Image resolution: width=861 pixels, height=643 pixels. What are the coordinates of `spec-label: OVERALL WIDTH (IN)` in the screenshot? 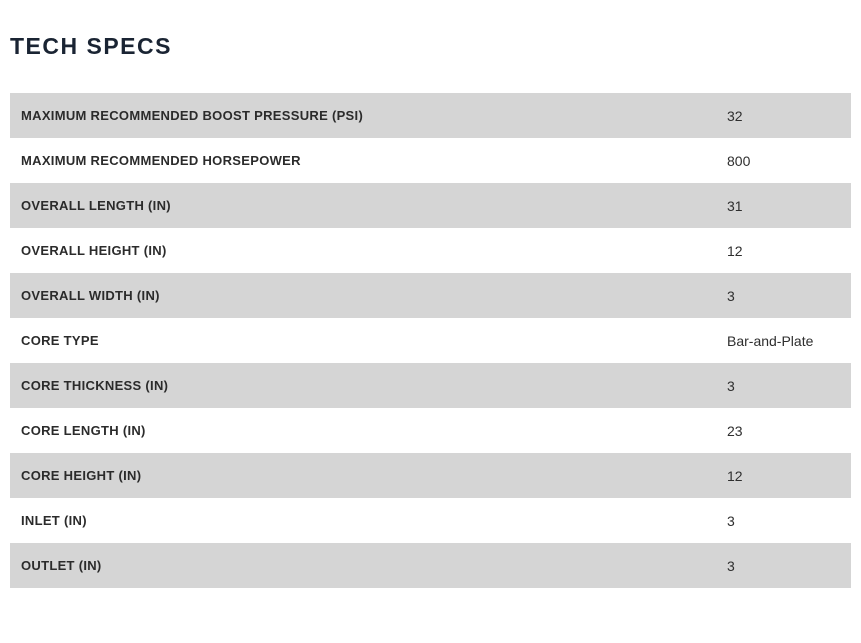 It's located at (90, 295).